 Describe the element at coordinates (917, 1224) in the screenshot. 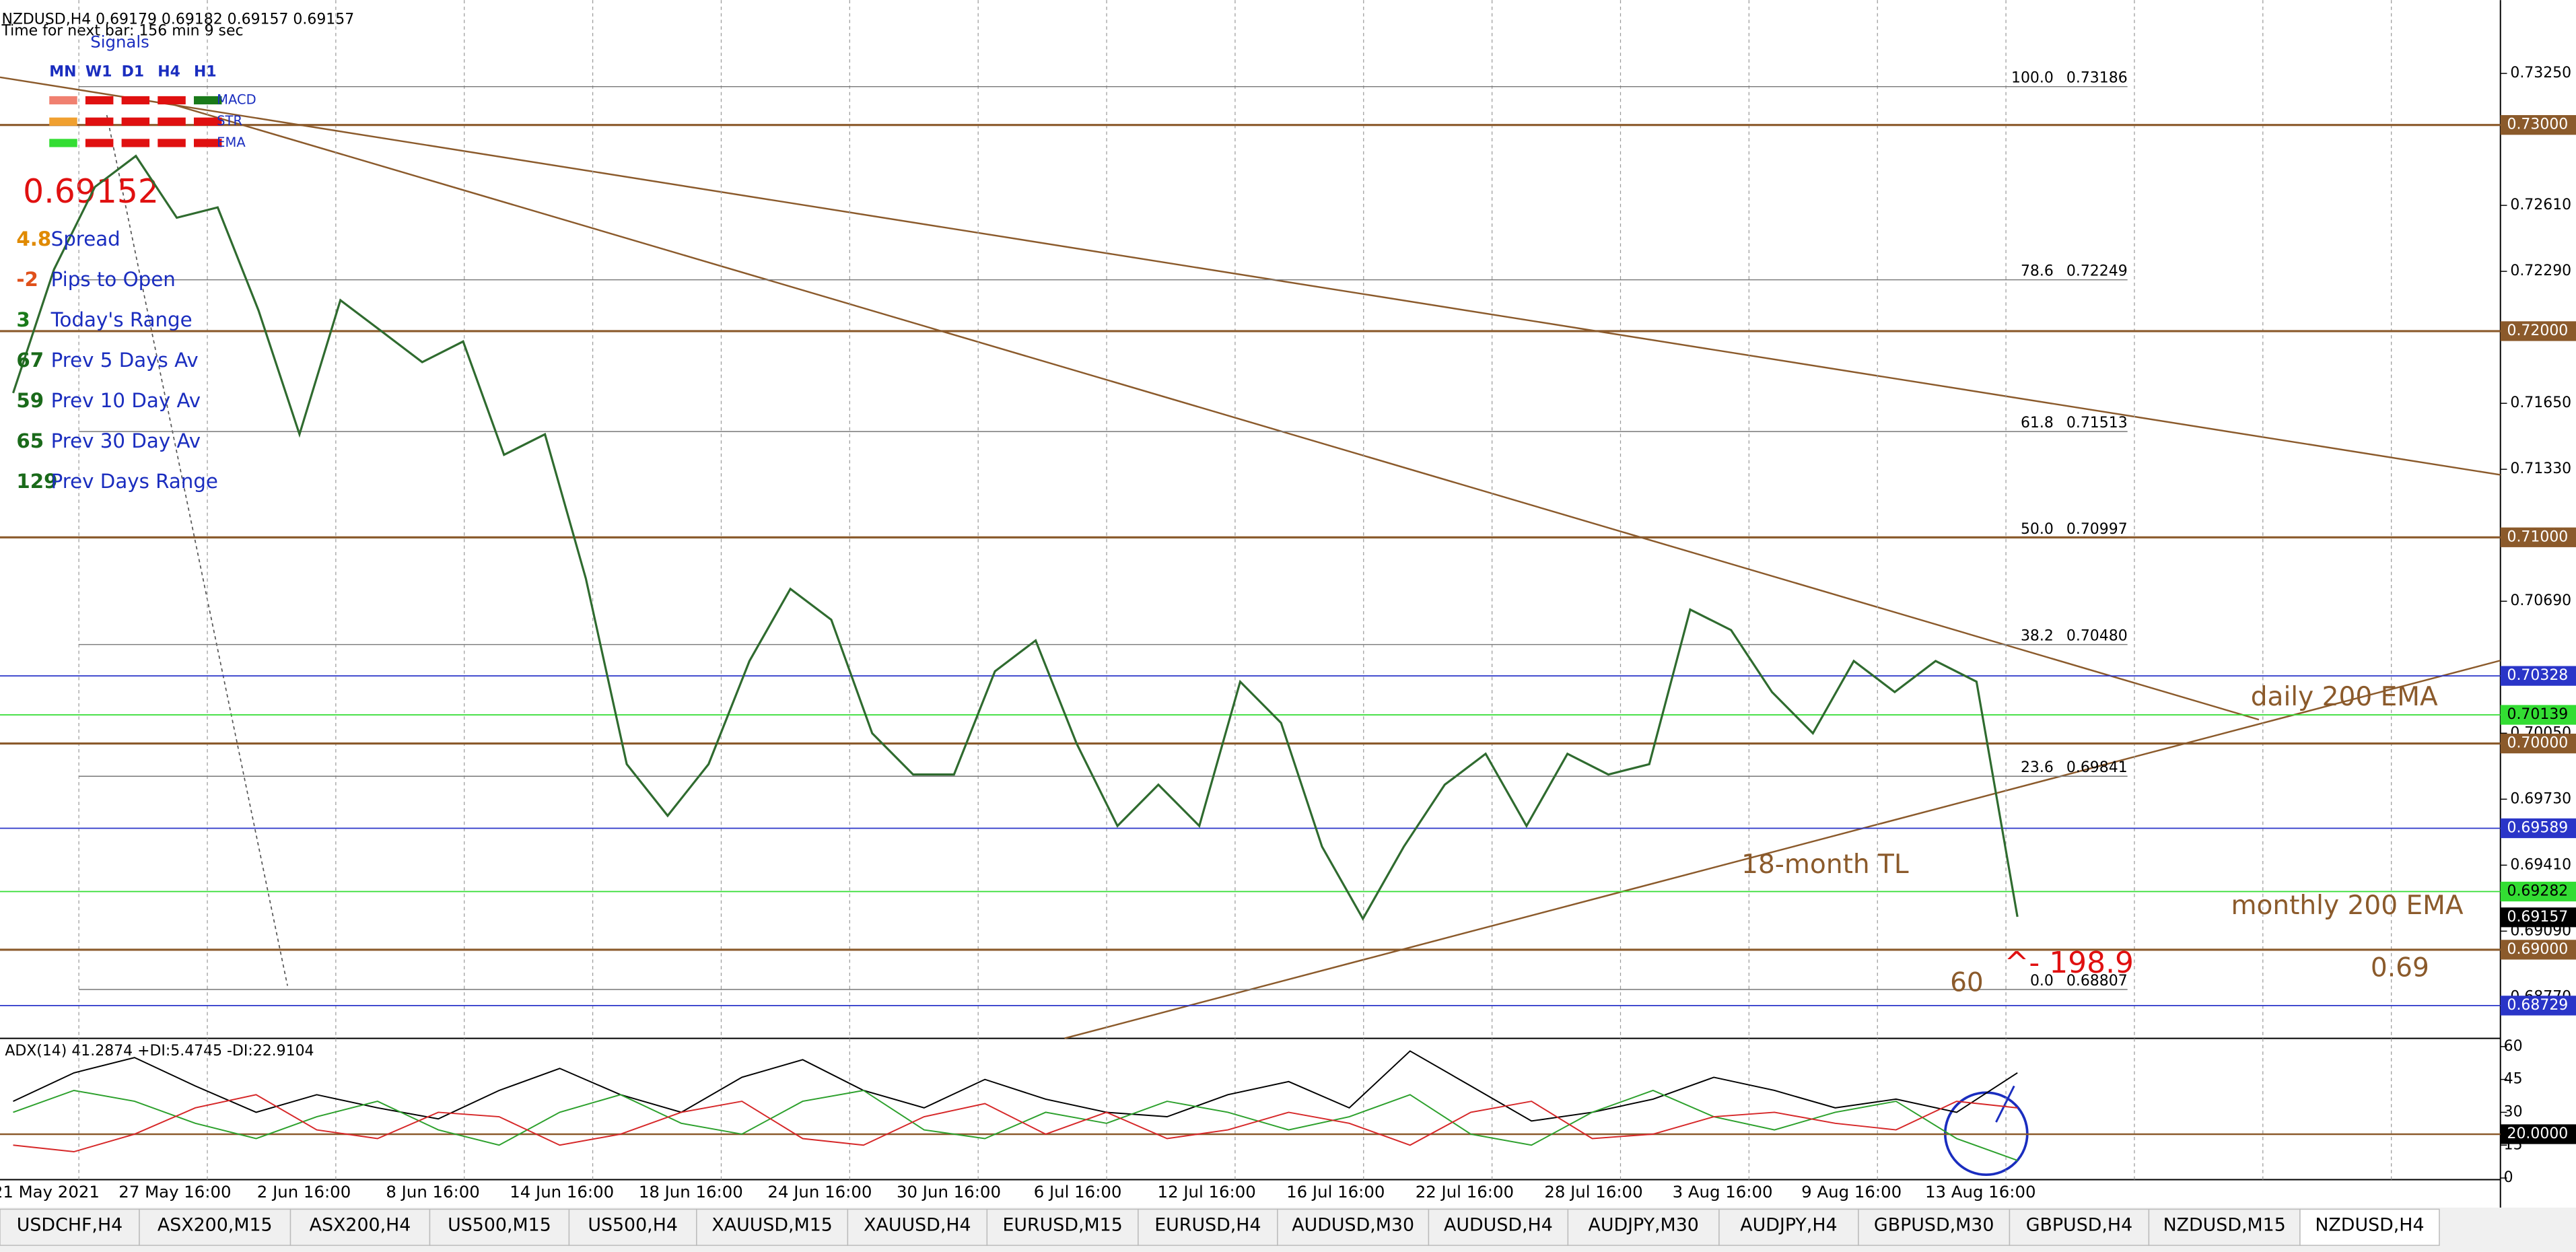

I see `tab-label: XAUUSD,H4` at that location.